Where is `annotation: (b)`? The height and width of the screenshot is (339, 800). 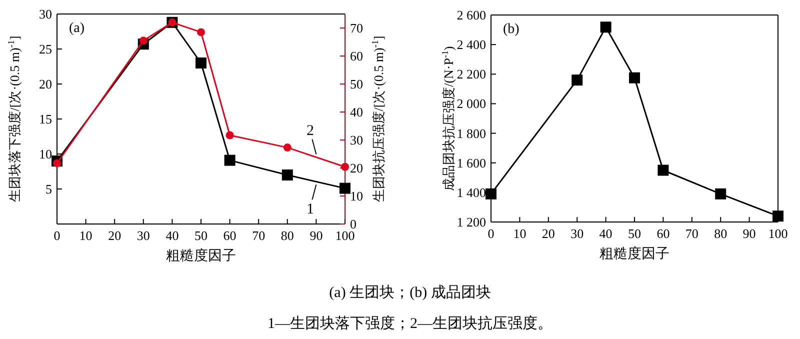
annotation: (b) is located at coordinates (511, 29).